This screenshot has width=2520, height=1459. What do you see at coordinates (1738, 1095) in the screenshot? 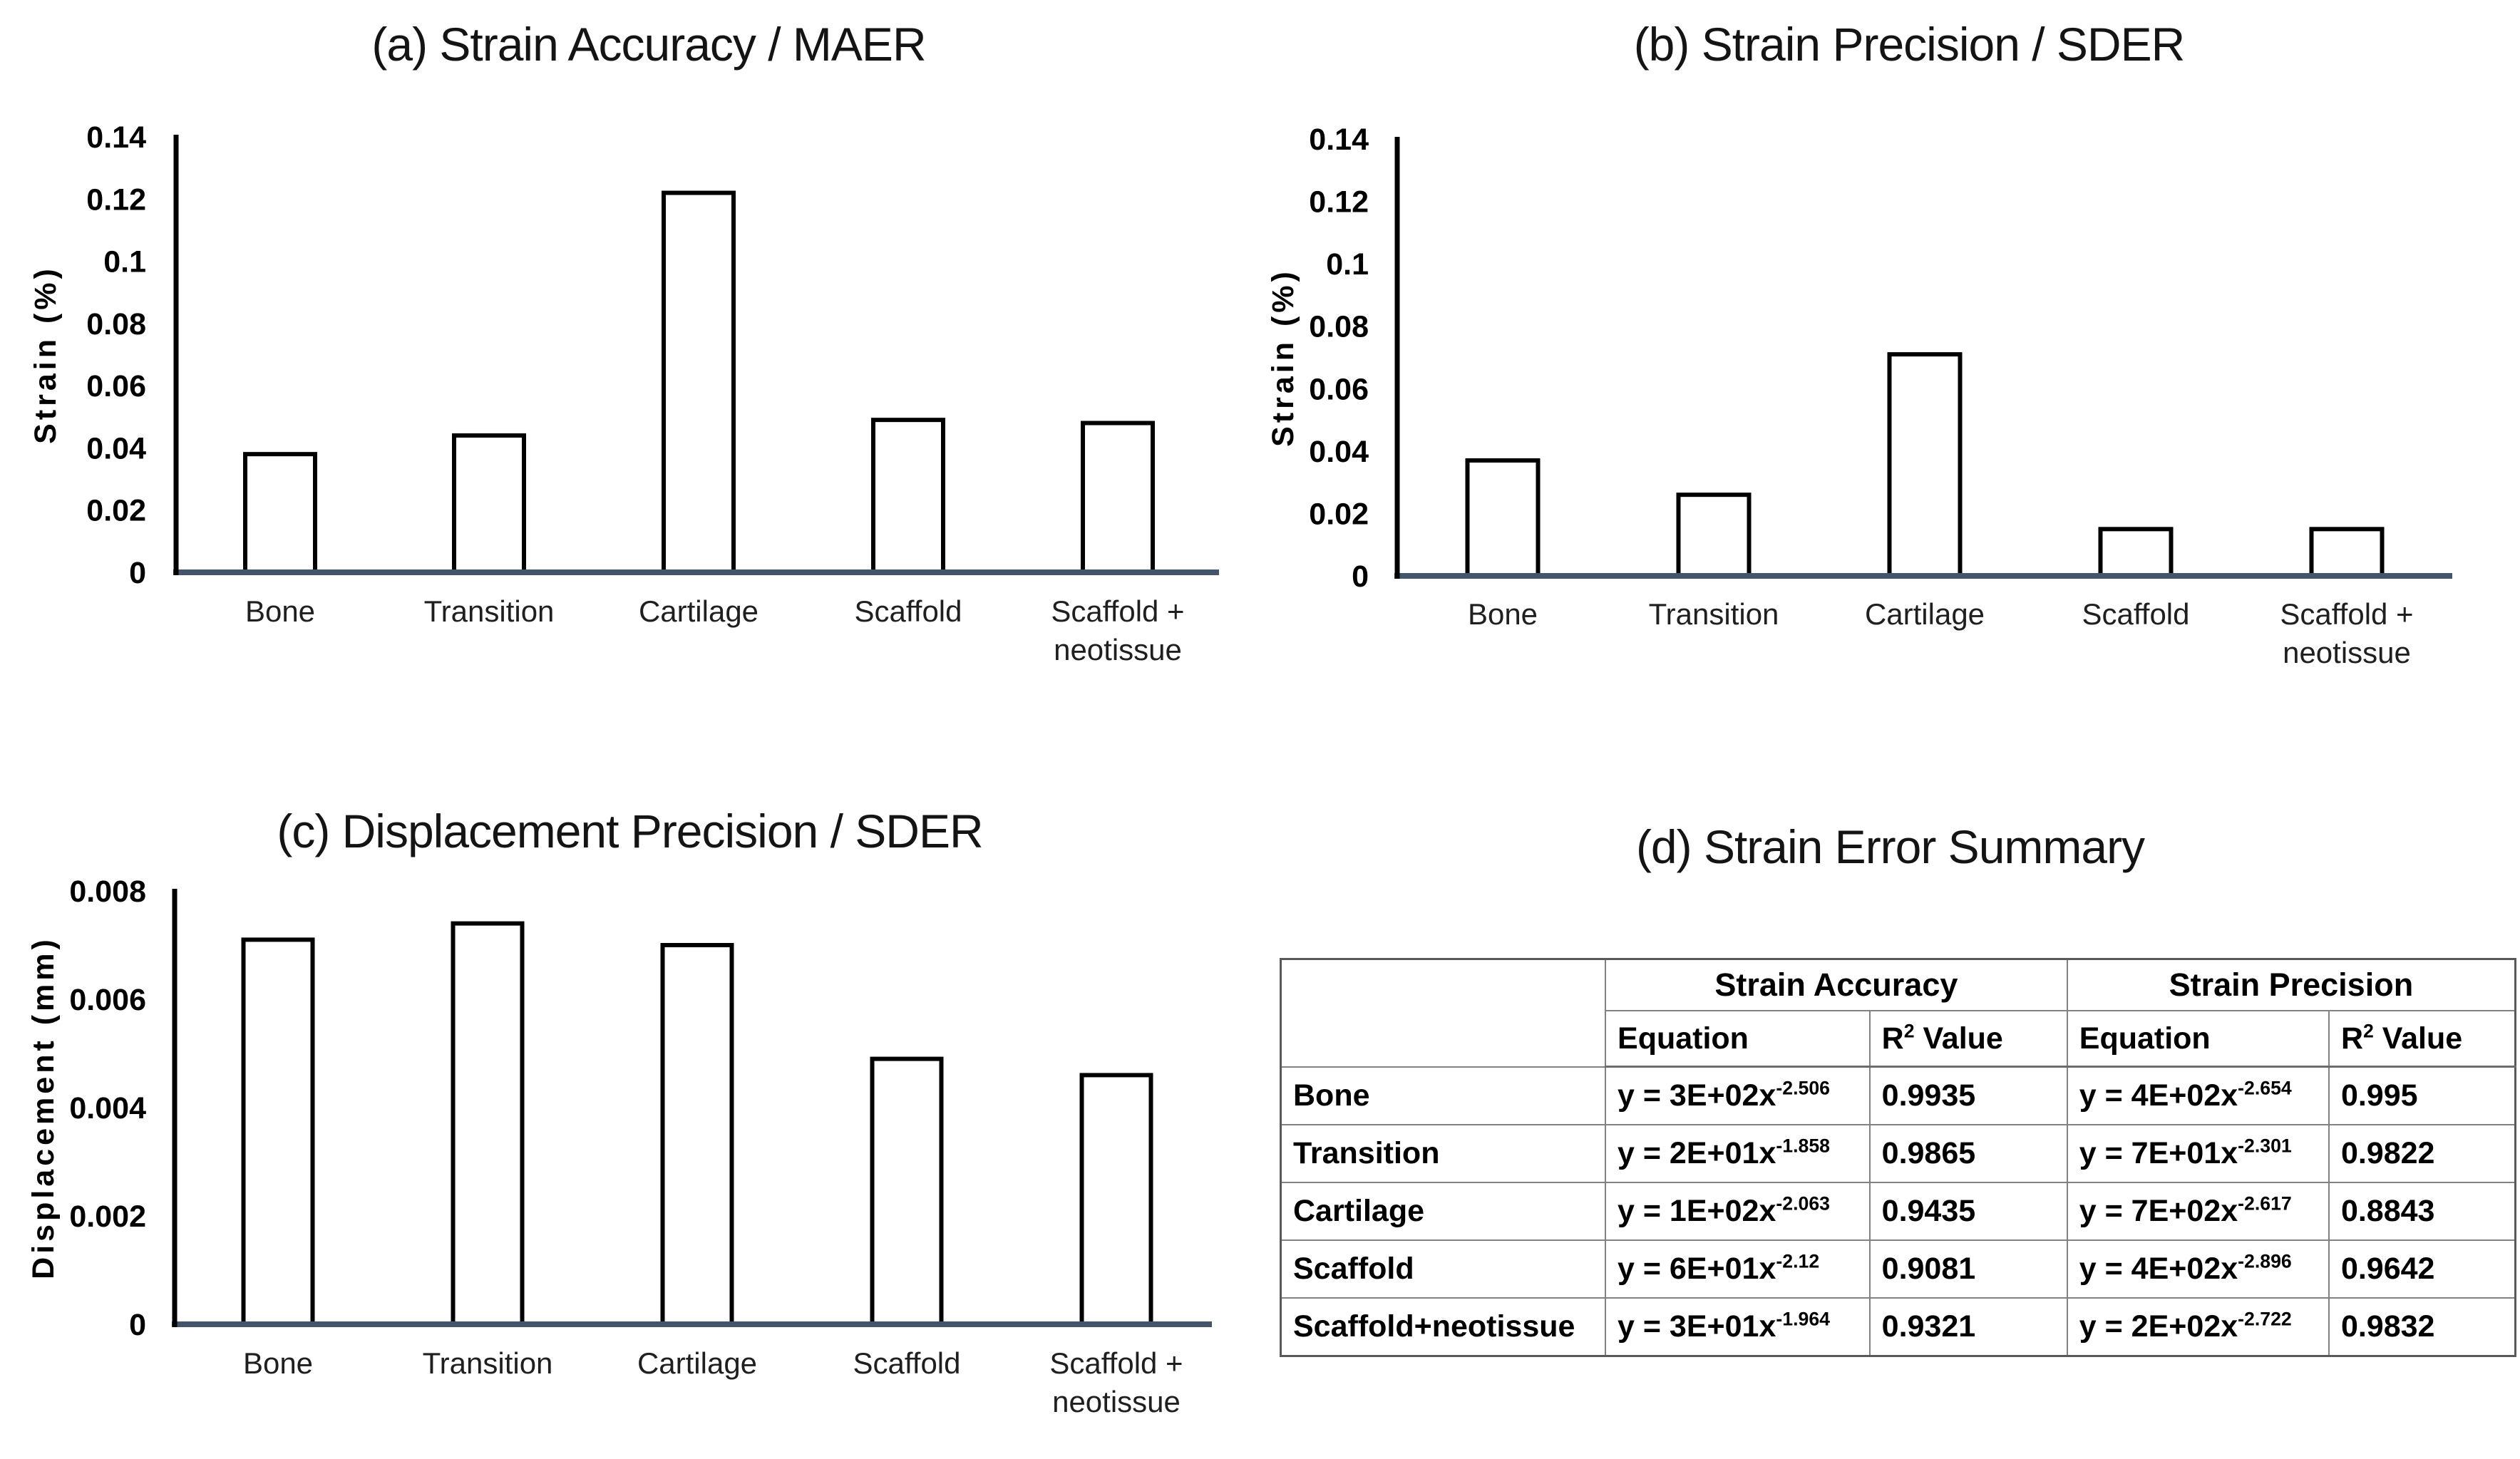
I see `equation-cell: y = 3E+02x-2.506` at bounding box center [1738, 1095].